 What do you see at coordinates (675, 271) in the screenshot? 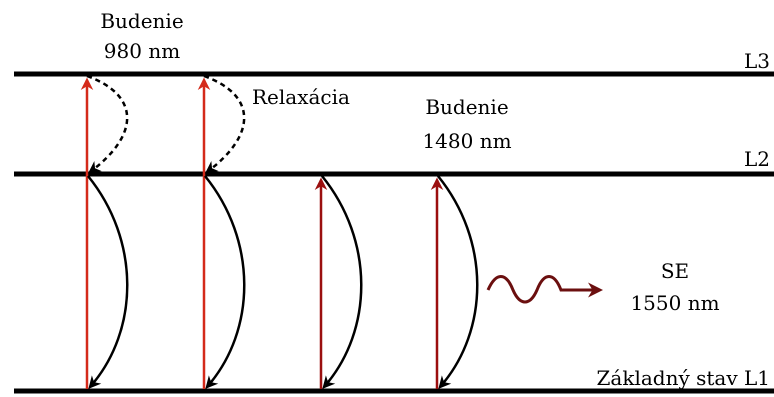
I see `se-label-line1: SE` at bounding box center [675, 271].